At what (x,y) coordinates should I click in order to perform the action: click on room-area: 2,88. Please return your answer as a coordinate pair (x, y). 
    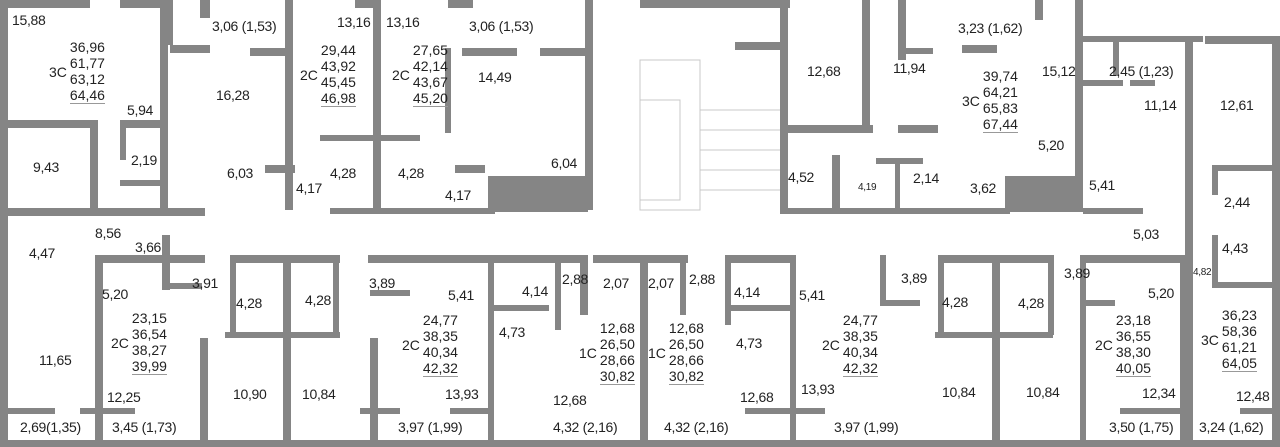
    Looking at the image, I should click on (702, 279).